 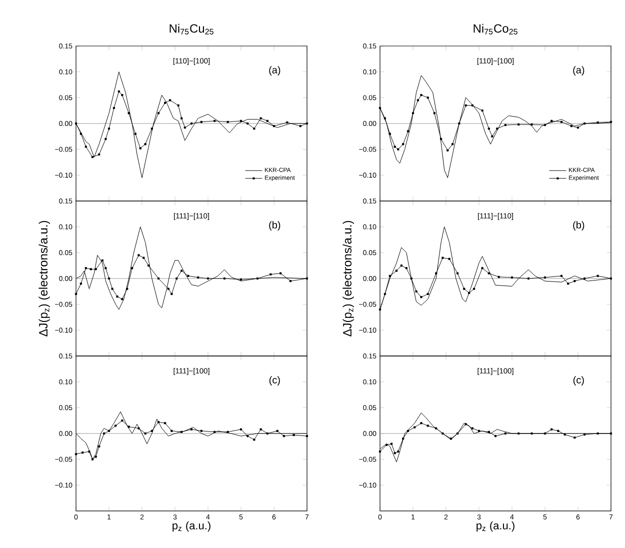 What do you see at coordinates (192, 29) in the screenshot?
I see `chart-title: Ni$_{75}$Cu$_{25}$` at bounding box center [192, 29].